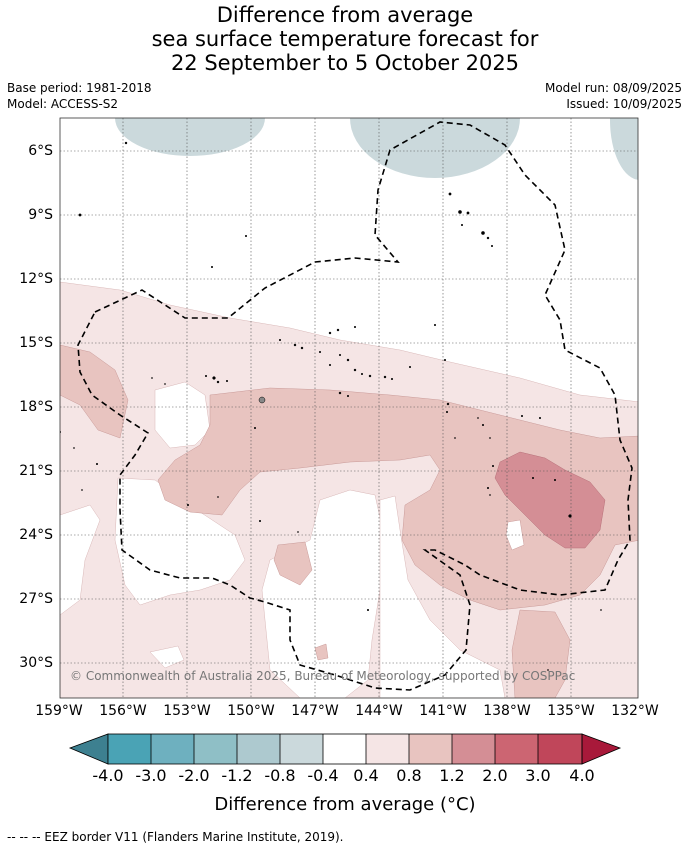 Image resolution: width=690 pixels, height=850 pixels. Describe the element at coordinates (613, 96) in the screenshot. I see `meta-right: Model run: 08/09/2025 Issued: 10/09/2025` at that location.